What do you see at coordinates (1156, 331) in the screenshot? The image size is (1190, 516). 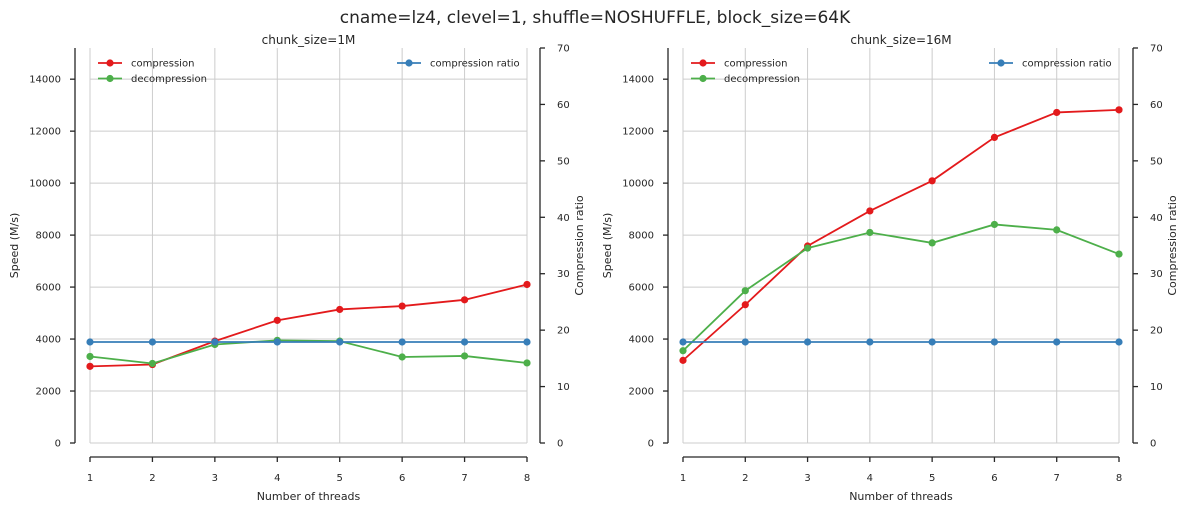 I see `y2-tick-label: 20` at bounding box center [1156, 331].